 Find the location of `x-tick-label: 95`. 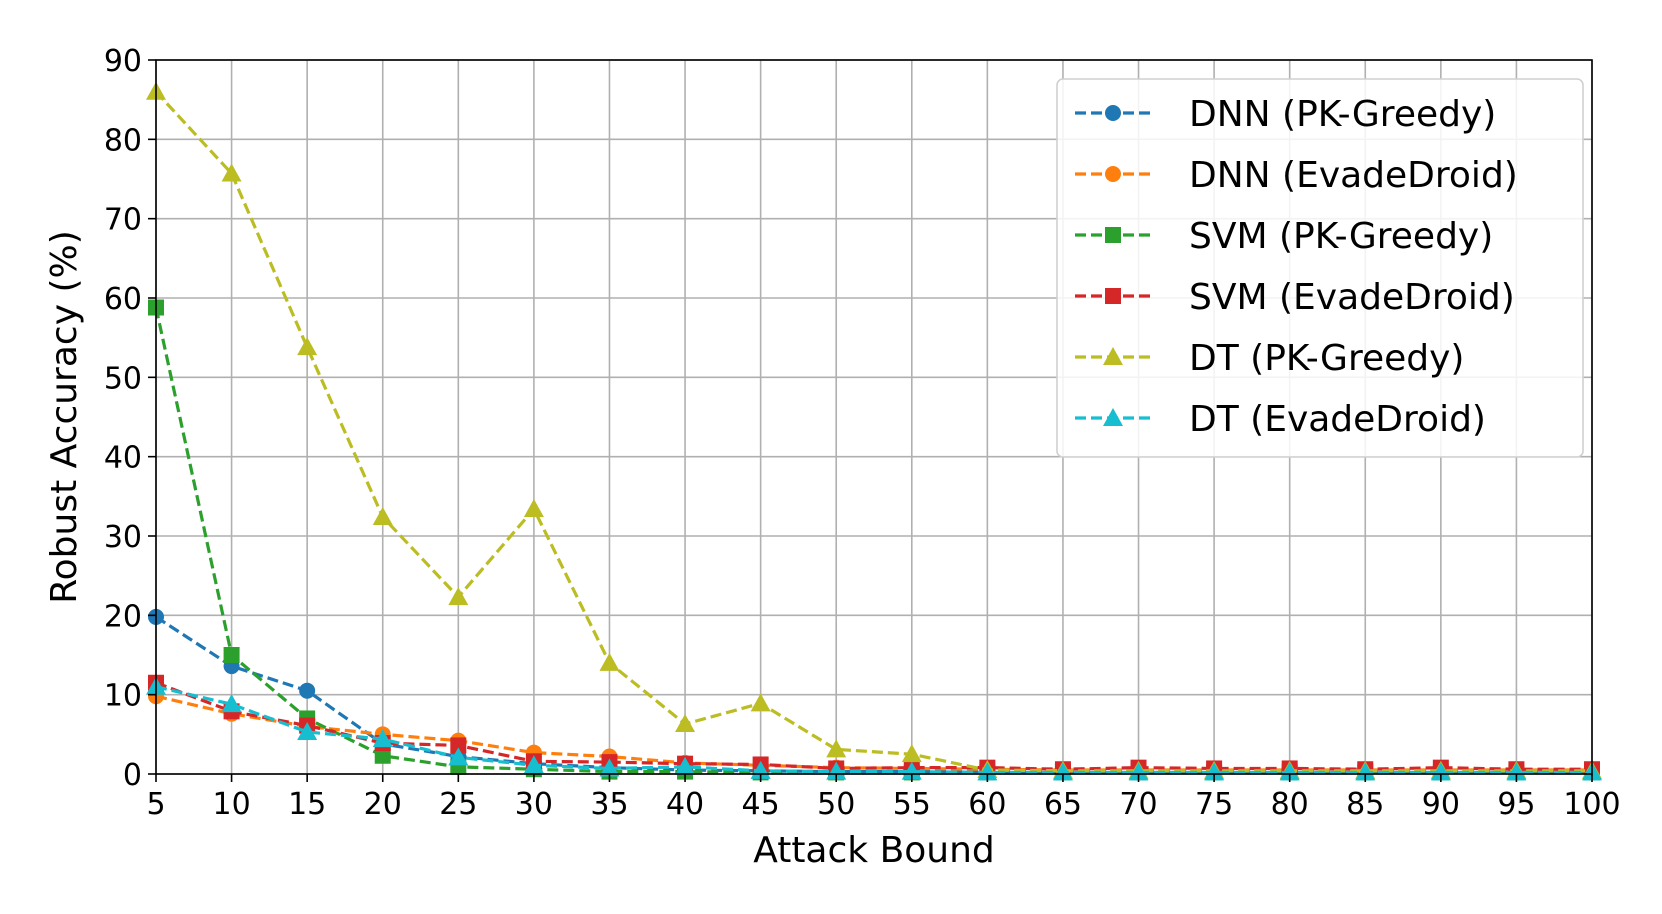

x-tick-label: 95 is located at coordinates (1516, 804).